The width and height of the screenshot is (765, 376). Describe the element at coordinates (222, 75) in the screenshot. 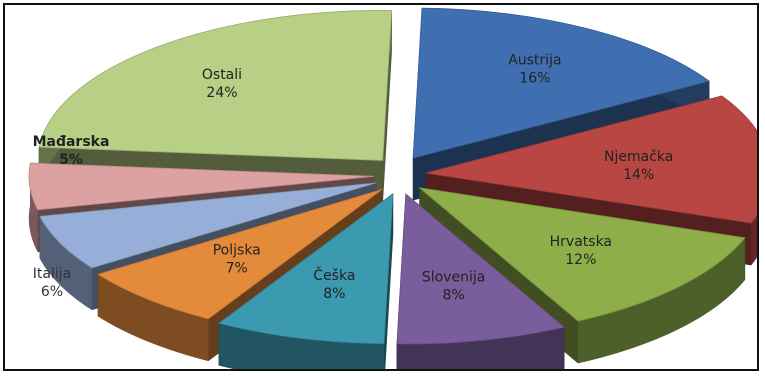

I see `slice-label-ostali: Ostali` at that location.